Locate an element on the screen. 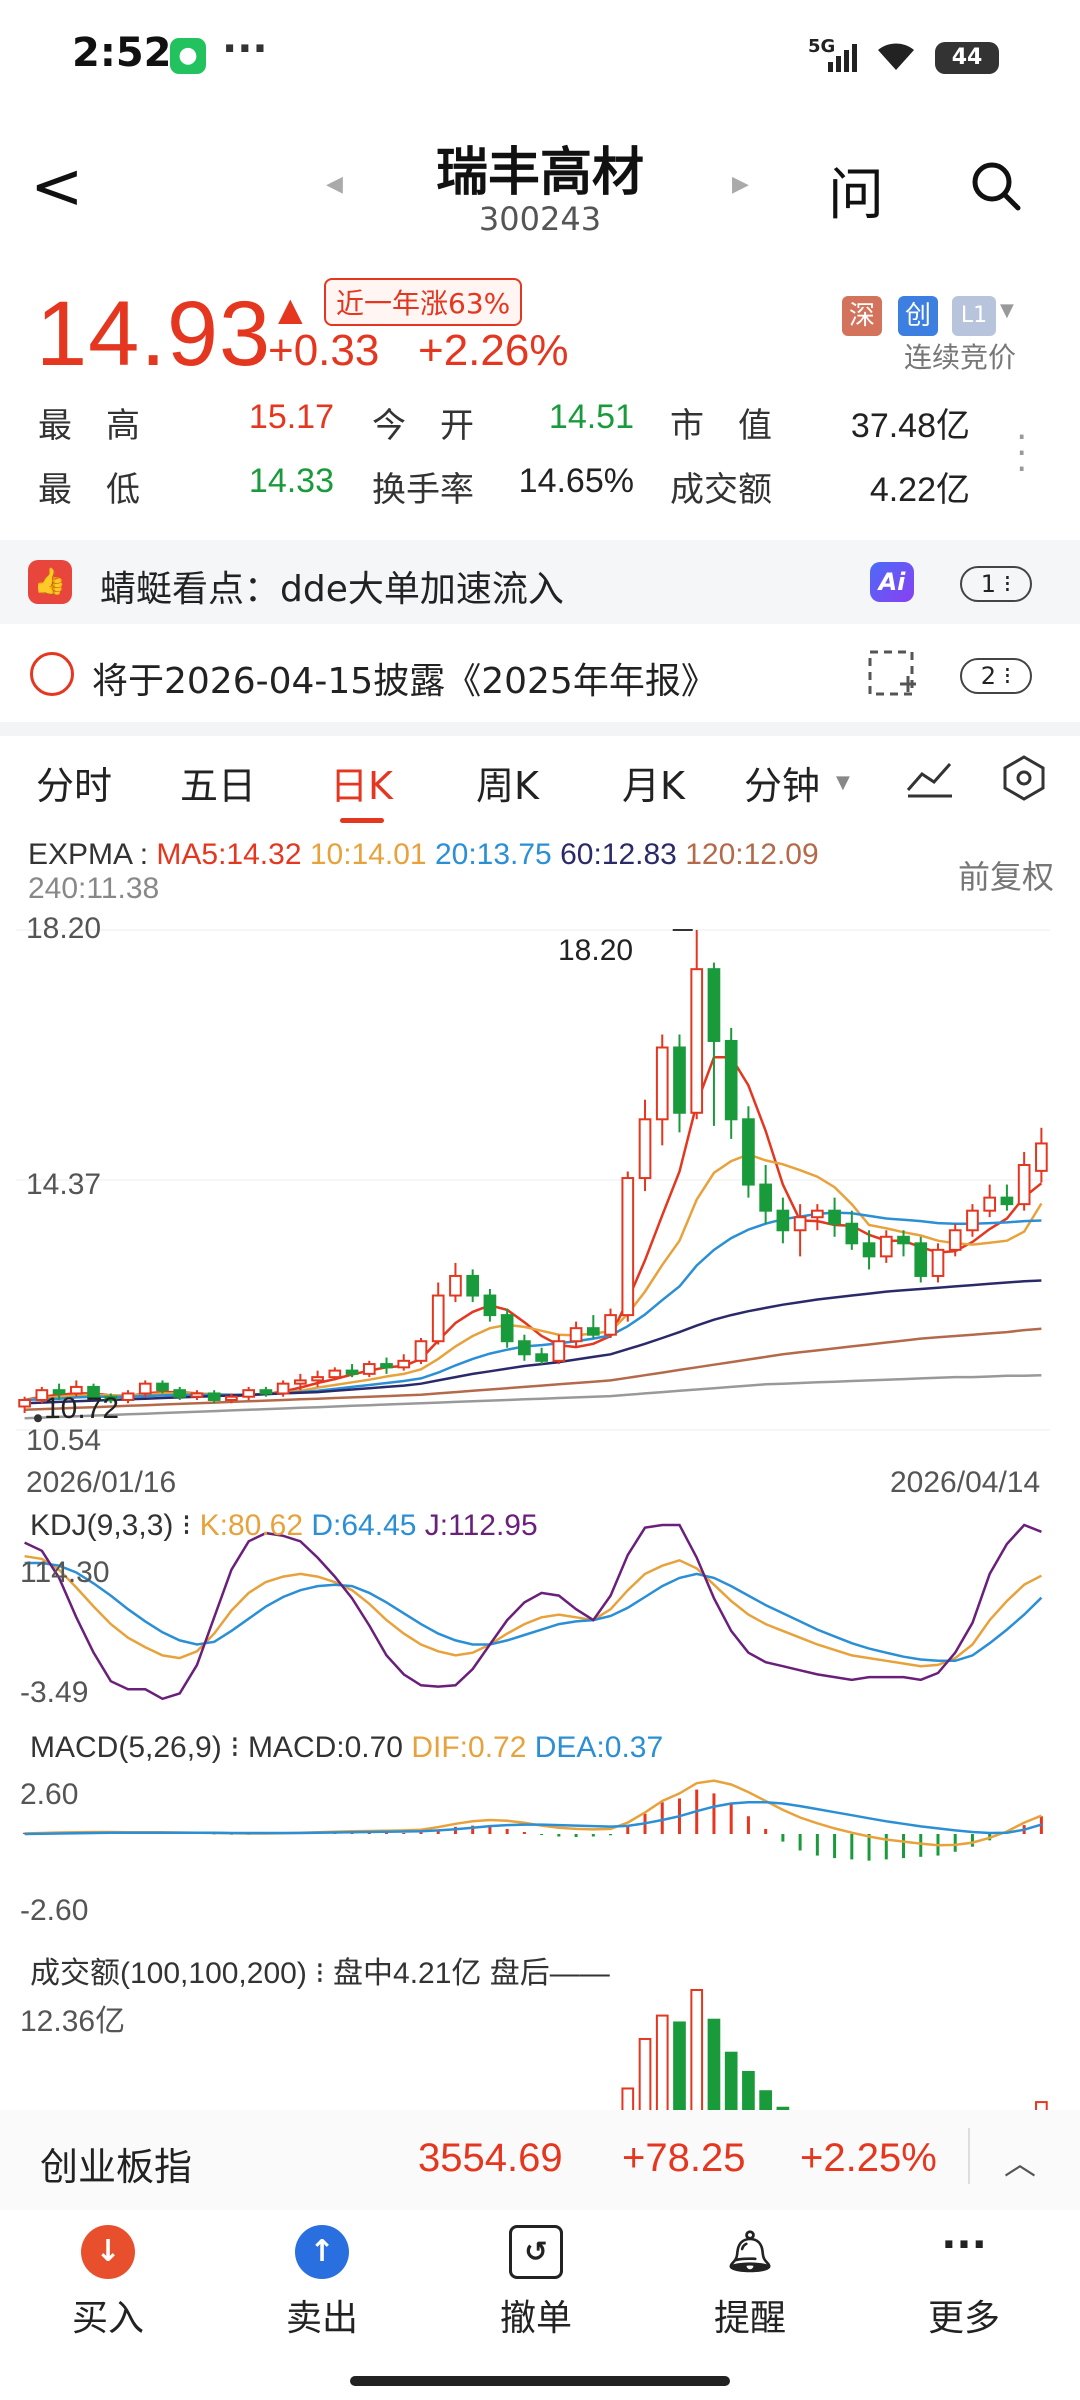 The height and width of the screenshot is (2400, 1080). stat-value-turnover: 14.65% is located at coordinates (576, 481).